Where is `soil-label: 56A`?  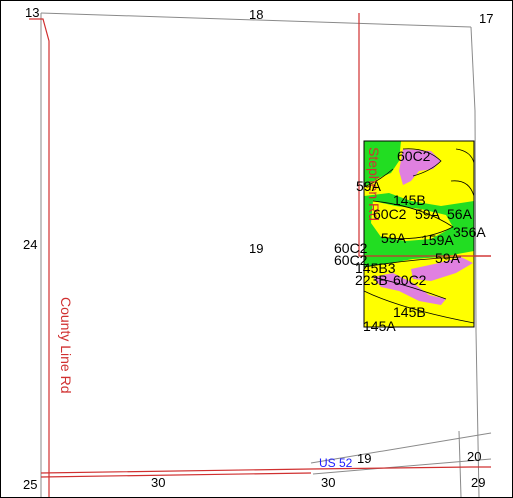 soil-label: 56A is located at coordinates (460, 214).